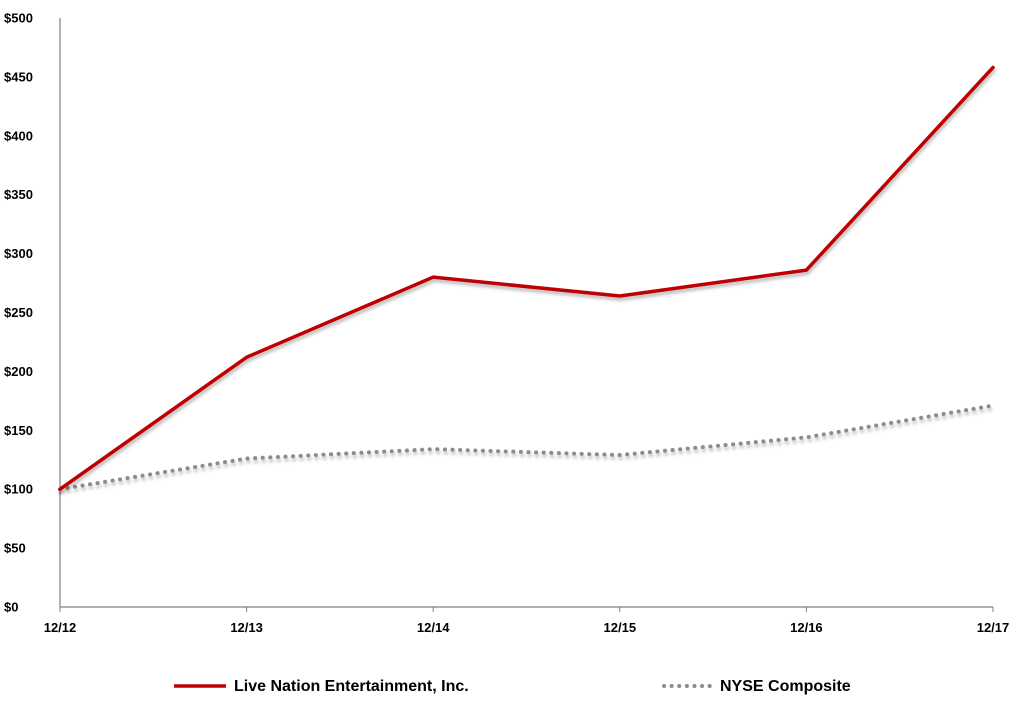 This screenshot has width=1014, height=709. What do you see at coordinates (60, 627) in the screenshot?
I see `x-tick-label: 12/12` at bounding box center [60, 627].